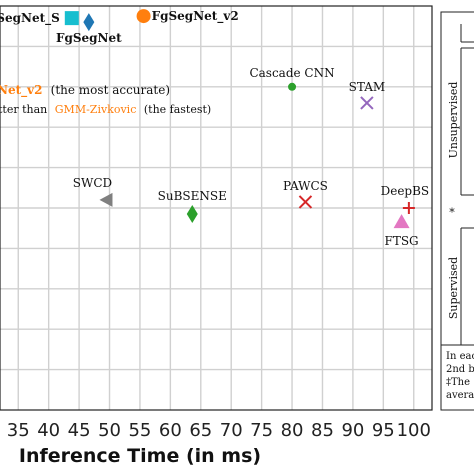  I want to click on x-tick-label-3: 50, so click(109, 430).